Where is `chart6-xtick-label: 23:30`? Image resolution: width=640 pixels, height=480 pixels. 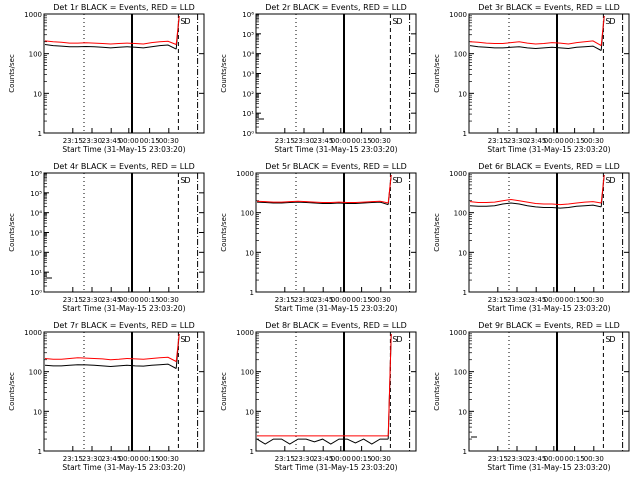 chart6-xtick-label: 23:30 is located at coordinates (517, 300).